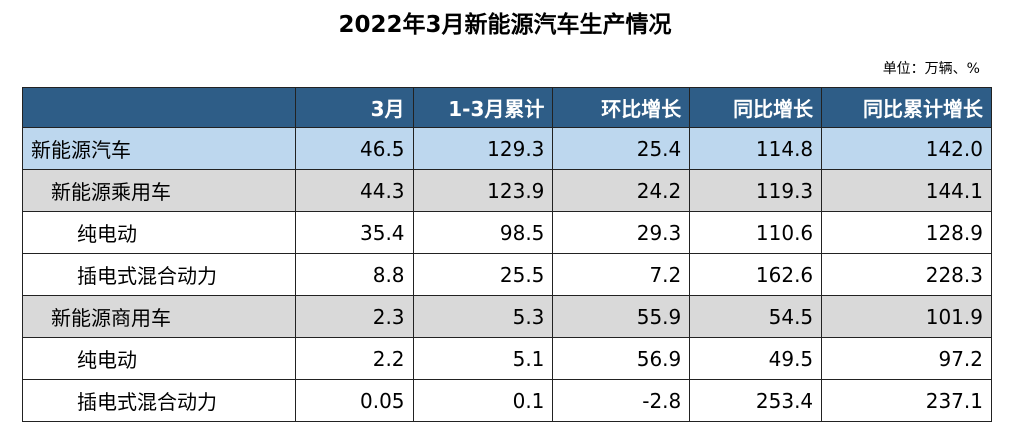 This screenshot has width=1010, height=442. Describe the element at coordinates (756, 316) in the screenshot. I see `cell: 54.5` at that location.